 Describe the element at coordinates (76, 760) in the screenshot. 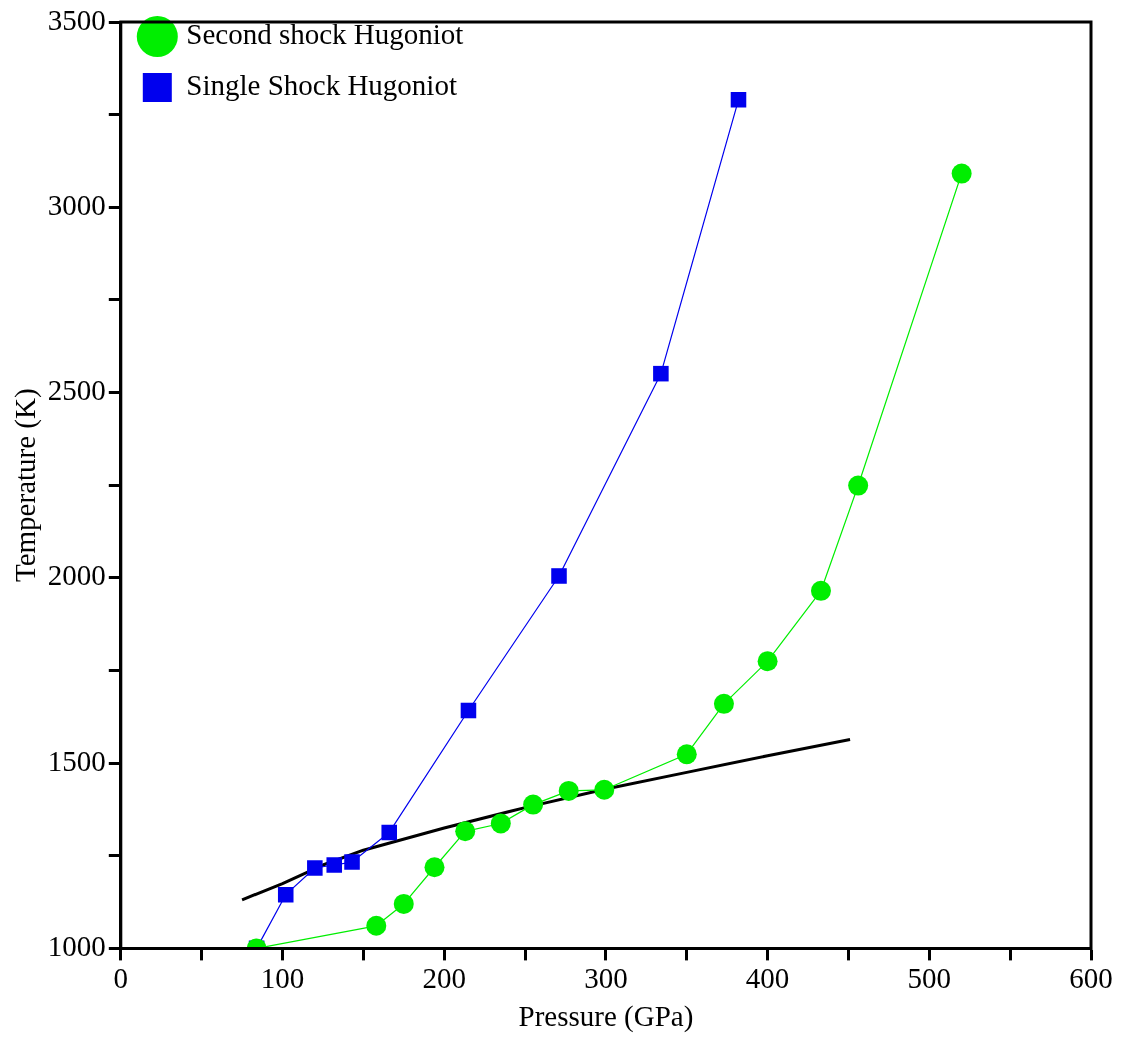

I see `y-tick-label: 1500` at that location.